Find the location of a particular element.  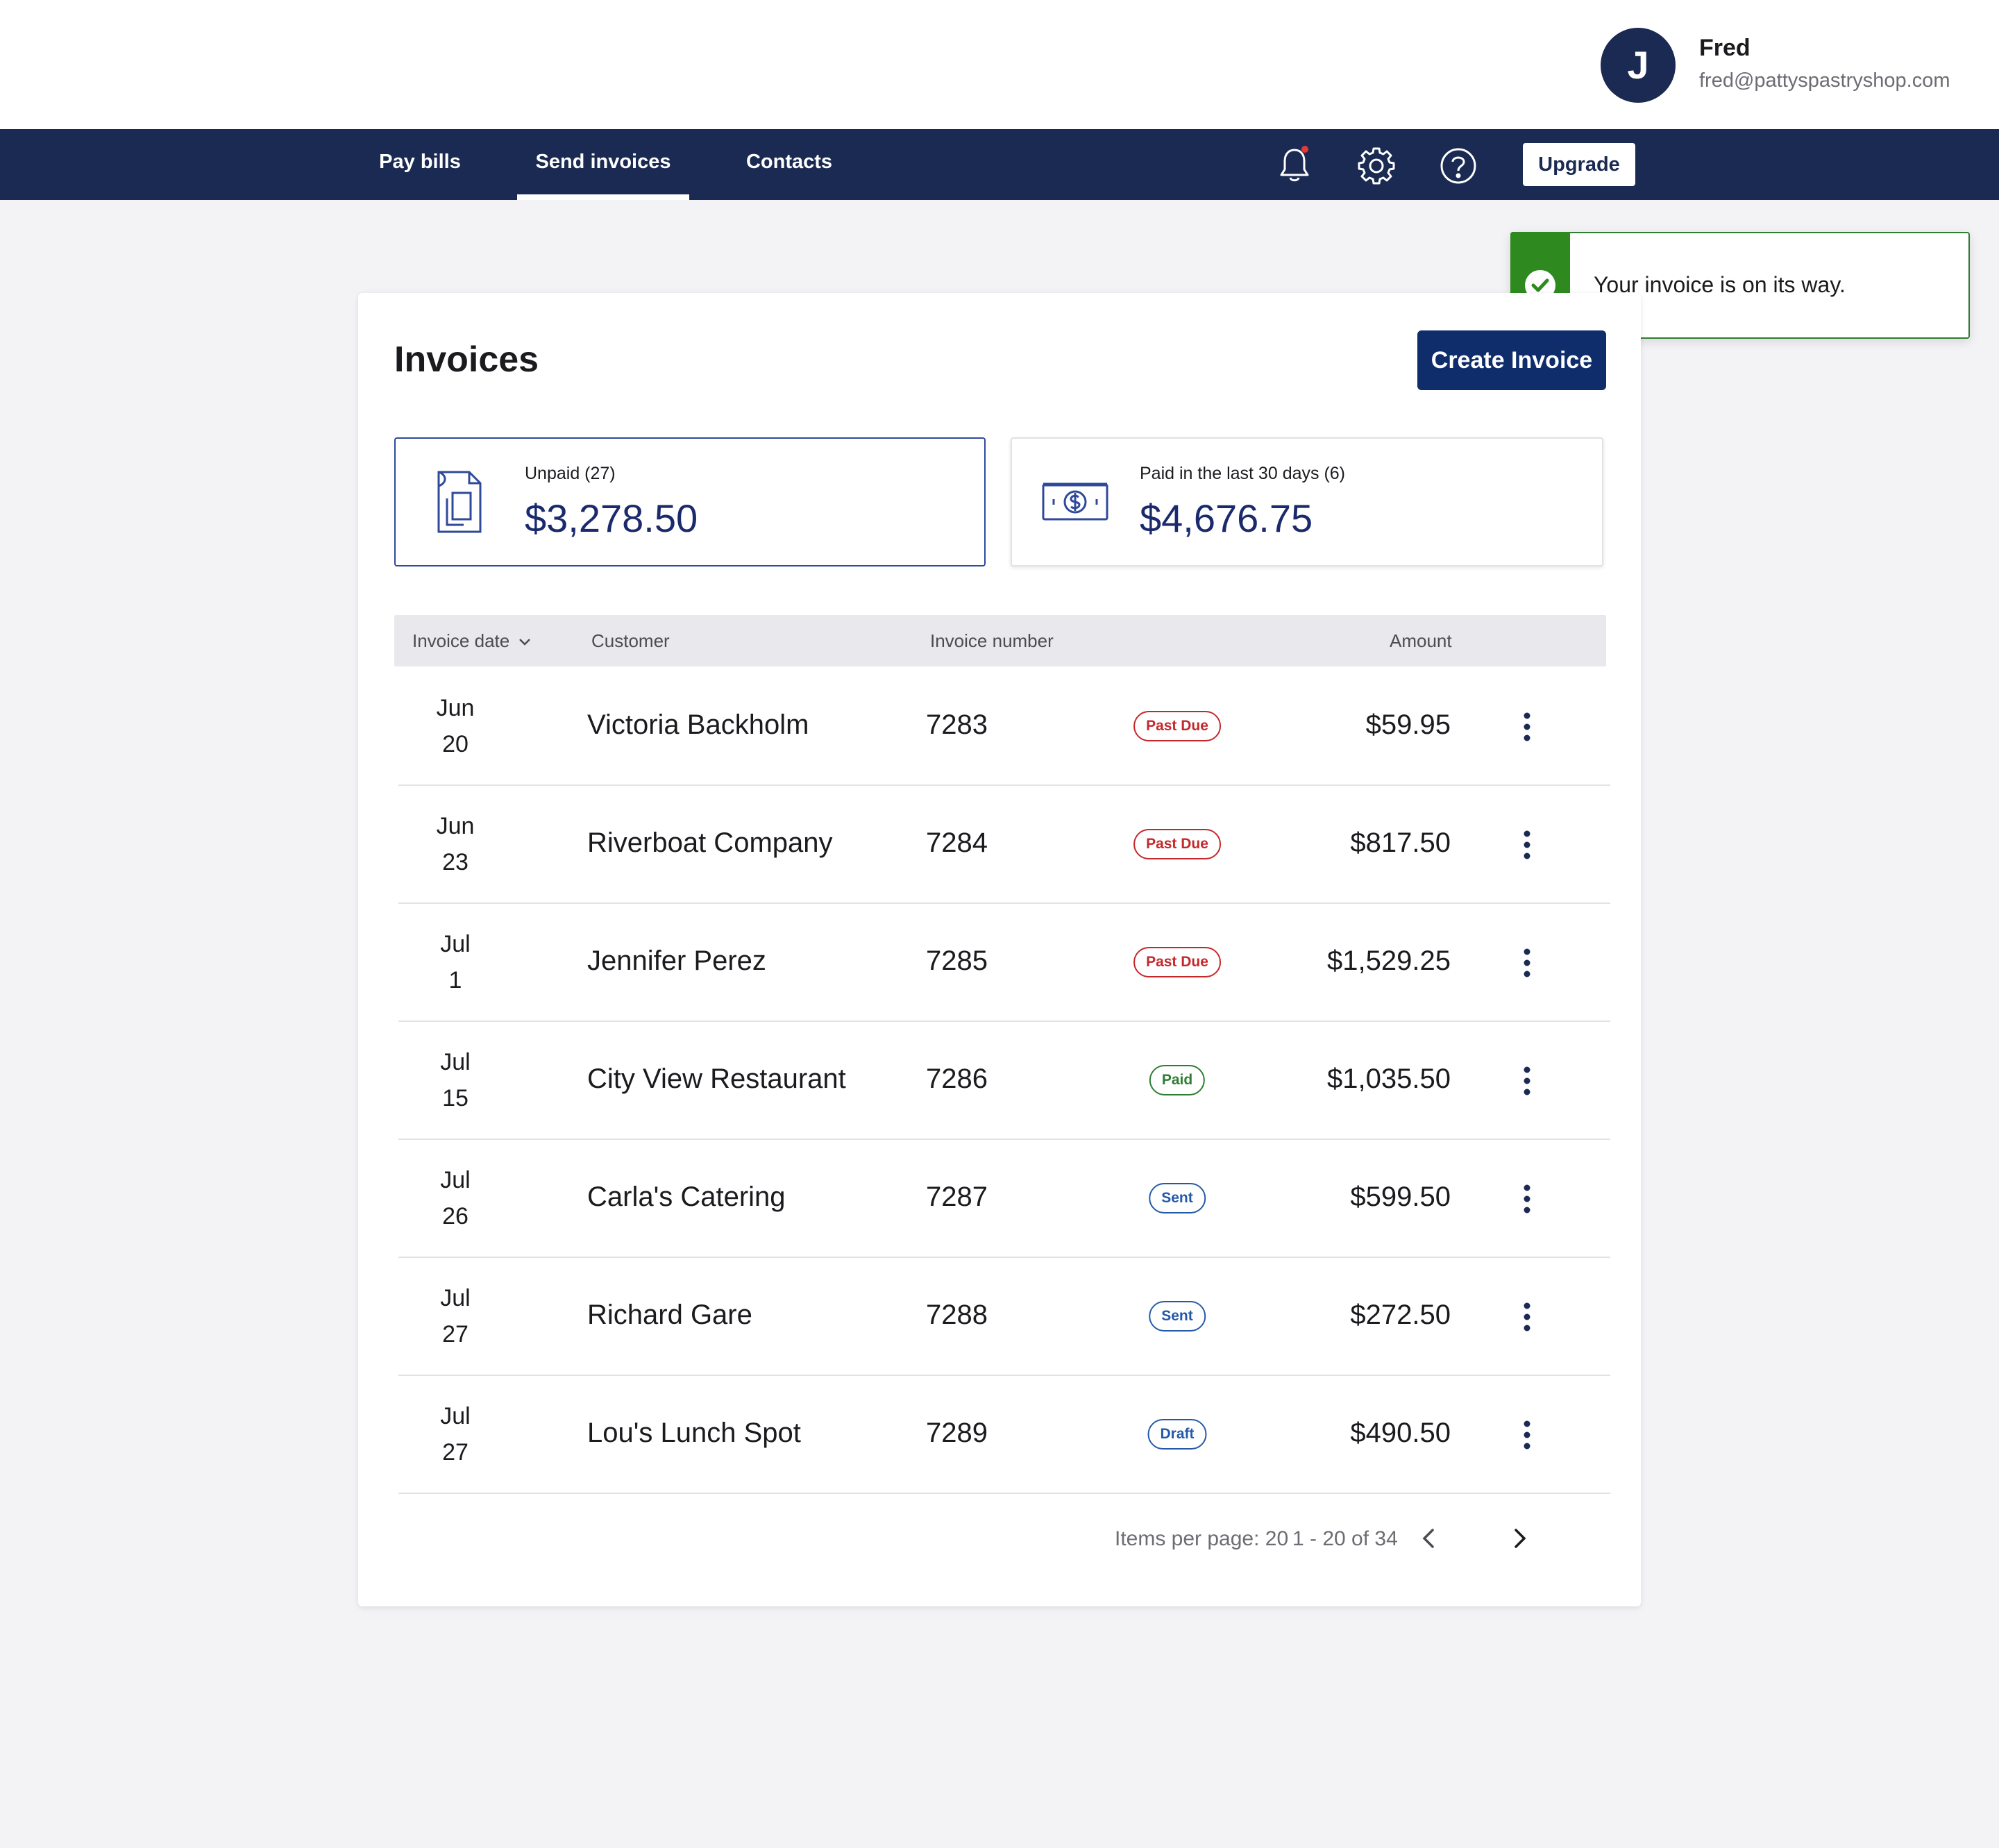

invoice-number: 7289 is located at coordinates (957, 1433).